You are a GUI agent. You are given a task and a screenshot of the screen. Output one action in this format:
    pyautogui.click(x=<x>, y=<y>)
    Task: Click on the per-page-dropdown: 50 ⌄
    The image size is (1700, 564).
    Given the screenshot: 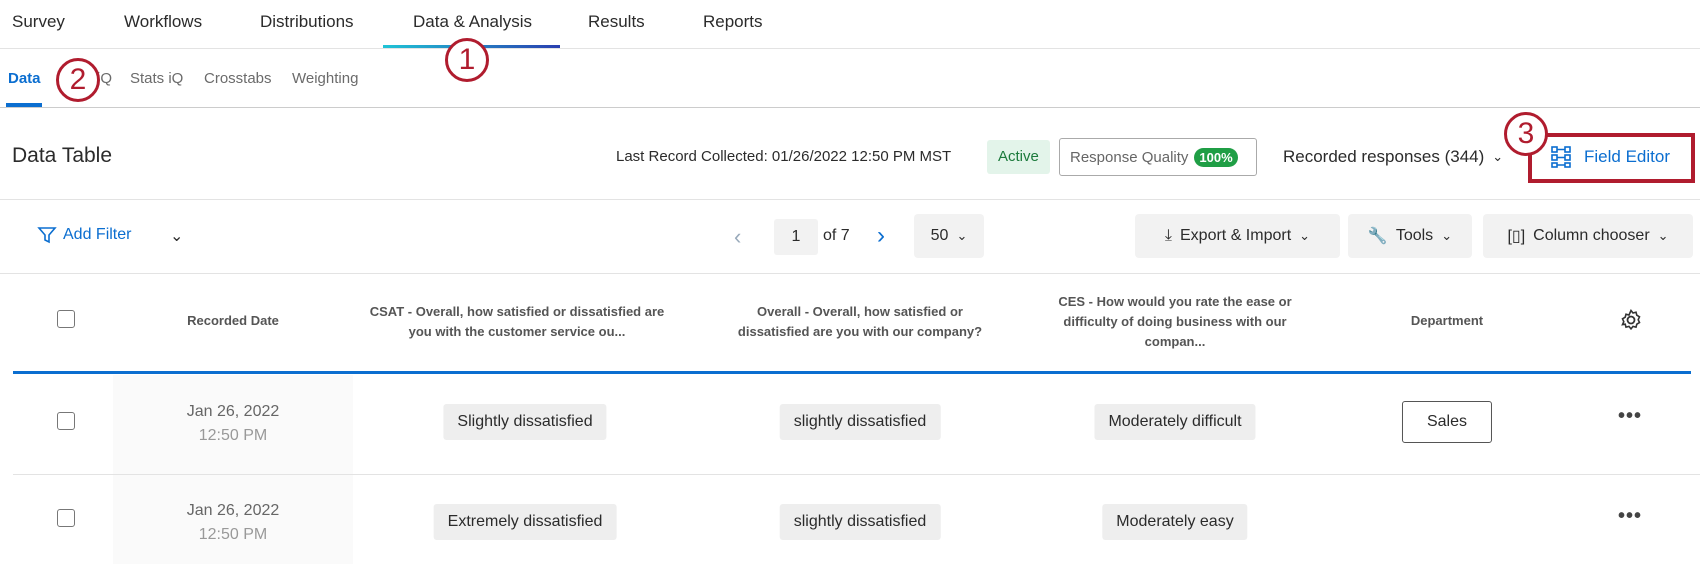 What is the action you would take?
    pyautogui.click(x=949, y=236)
    